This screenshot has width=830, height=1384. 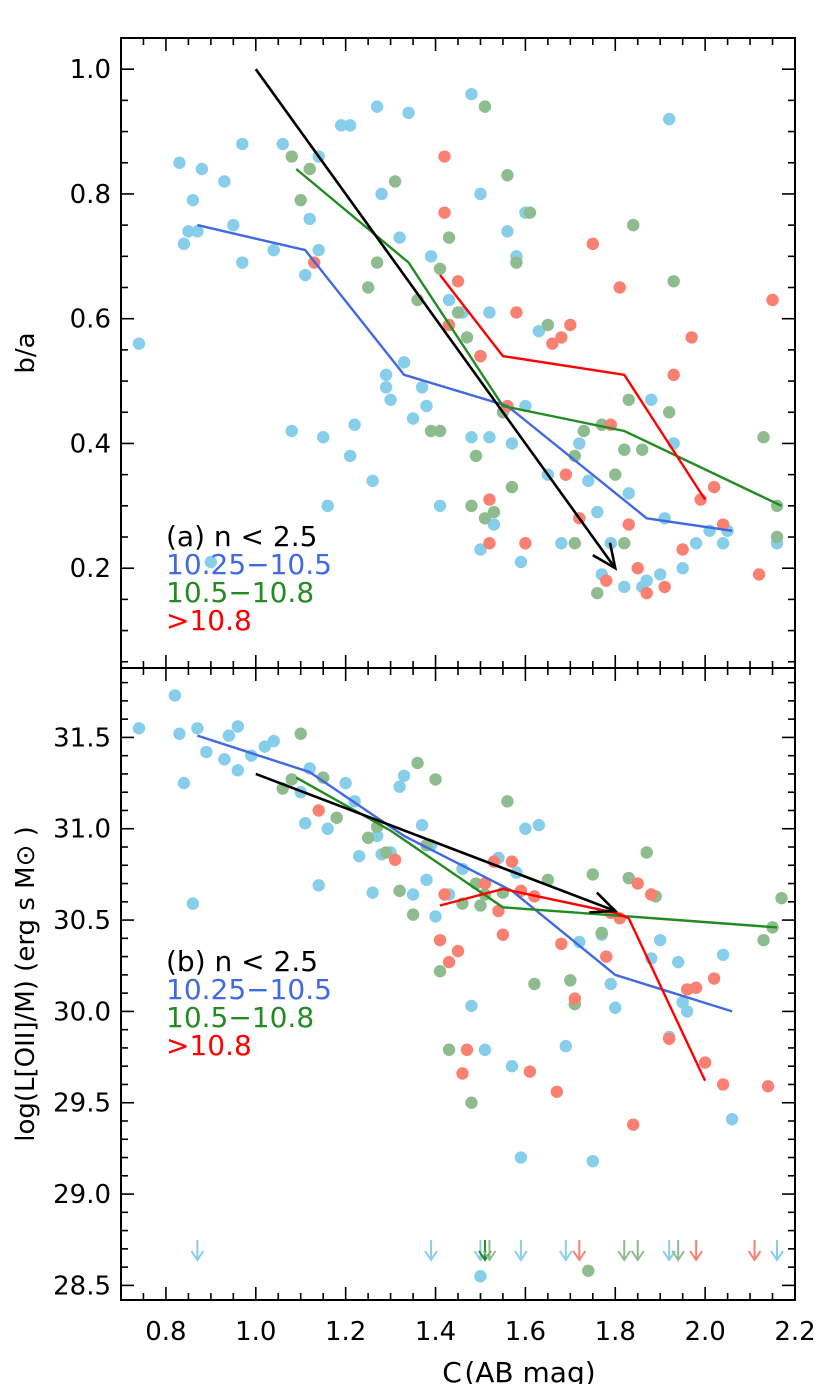 I want to click on y-tick-label: 29.5, so click(x=82, y=1104).